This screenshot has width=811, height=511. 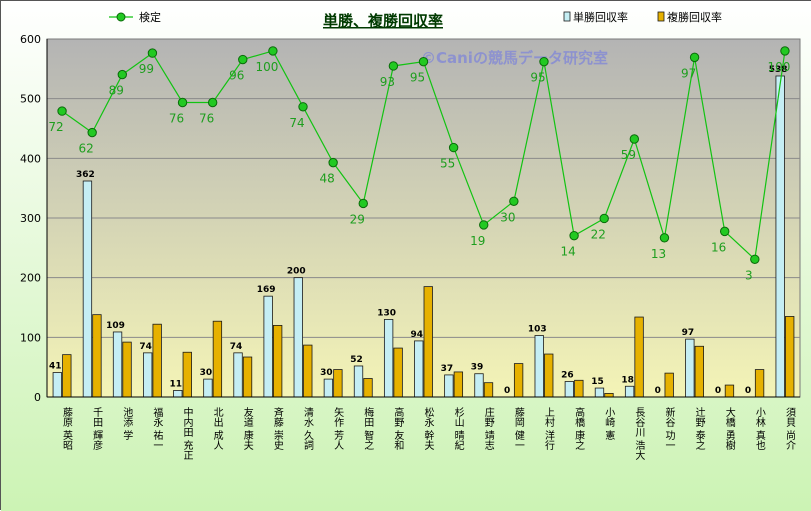 What do you see at coordinates (308, 428) in the screenshot?
I see `x-tick-label: 清水 久詞` at bounding box center [308, 428].